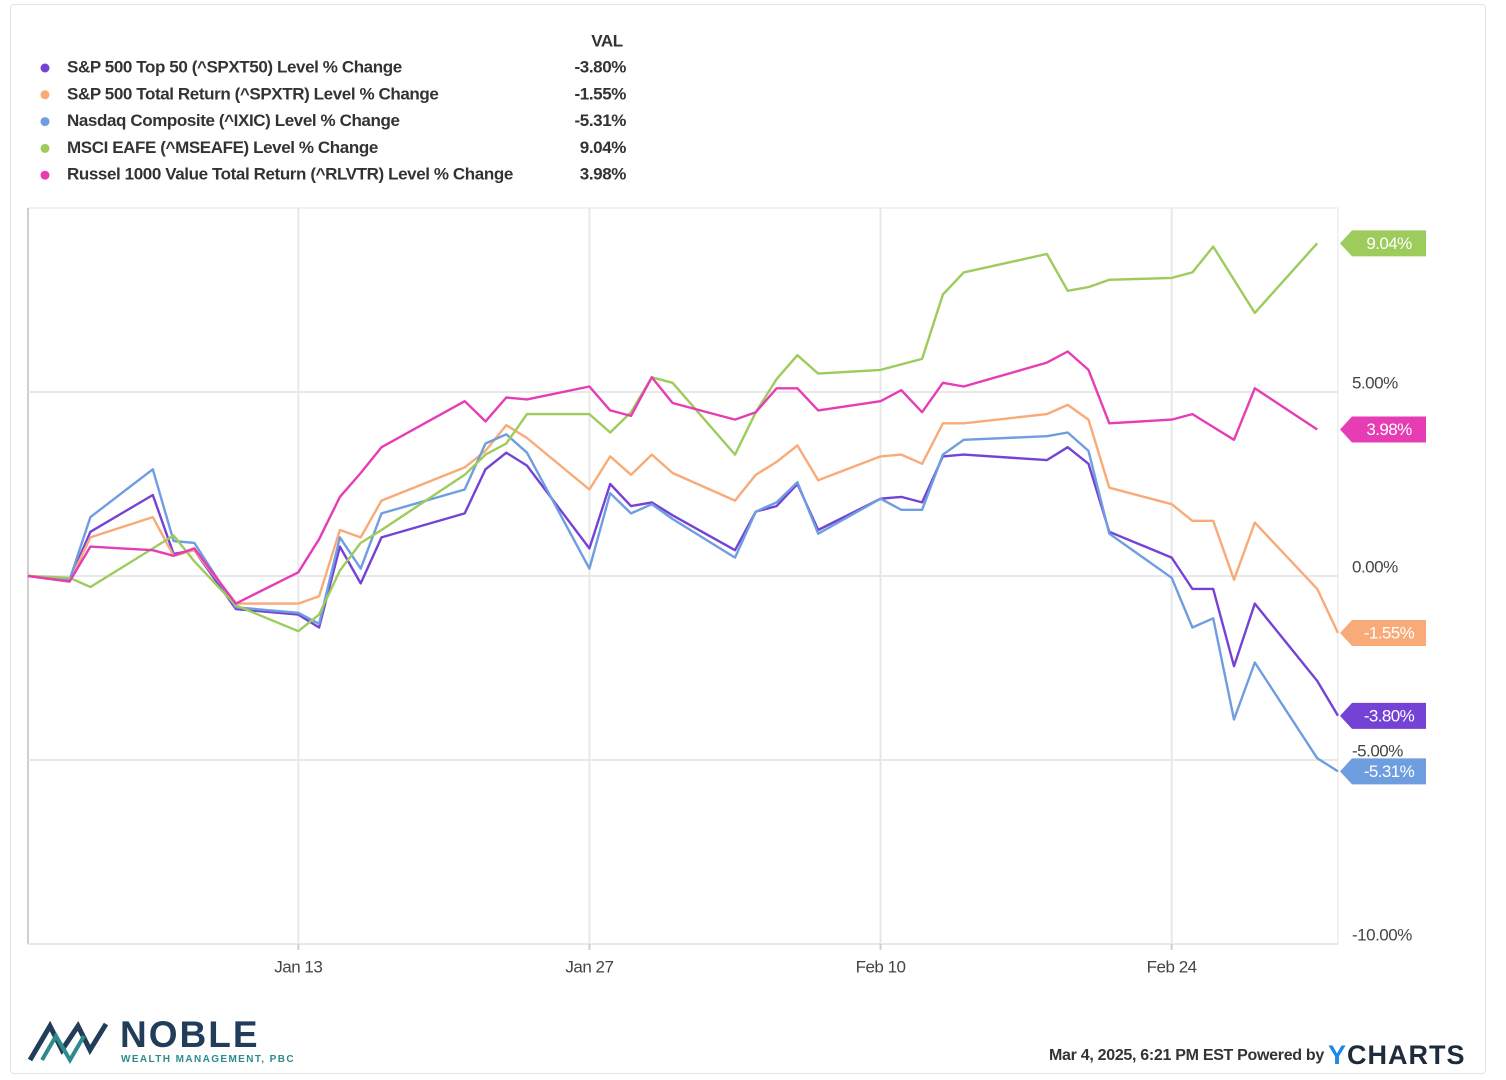 This screenshot has height=1080, width=1506. Describe the element at coordinates (1389, 771) in the screenshot. I see `value-tag-label: -5.31%` at that location.